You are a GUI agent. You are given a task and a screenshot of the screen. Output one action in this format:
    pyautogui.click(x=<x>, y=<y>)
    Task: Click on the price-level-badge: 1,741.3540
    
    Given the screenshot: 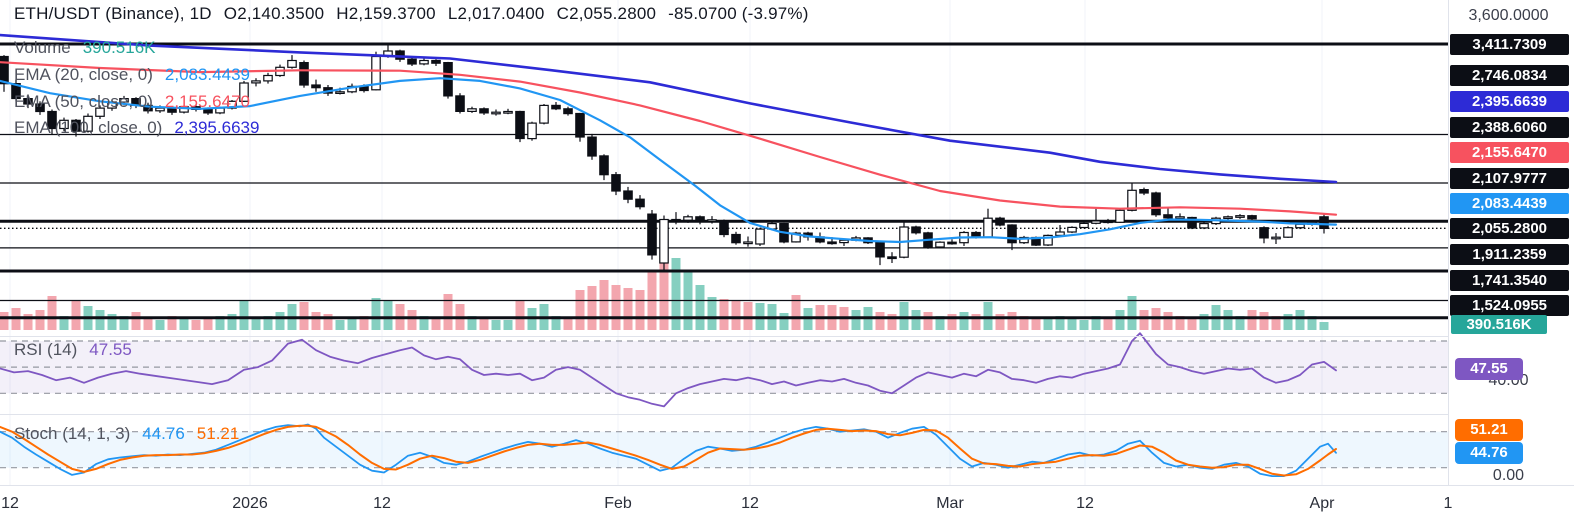 What is the action you would take?
    pyautogui.click(x=1509, y=280)
    